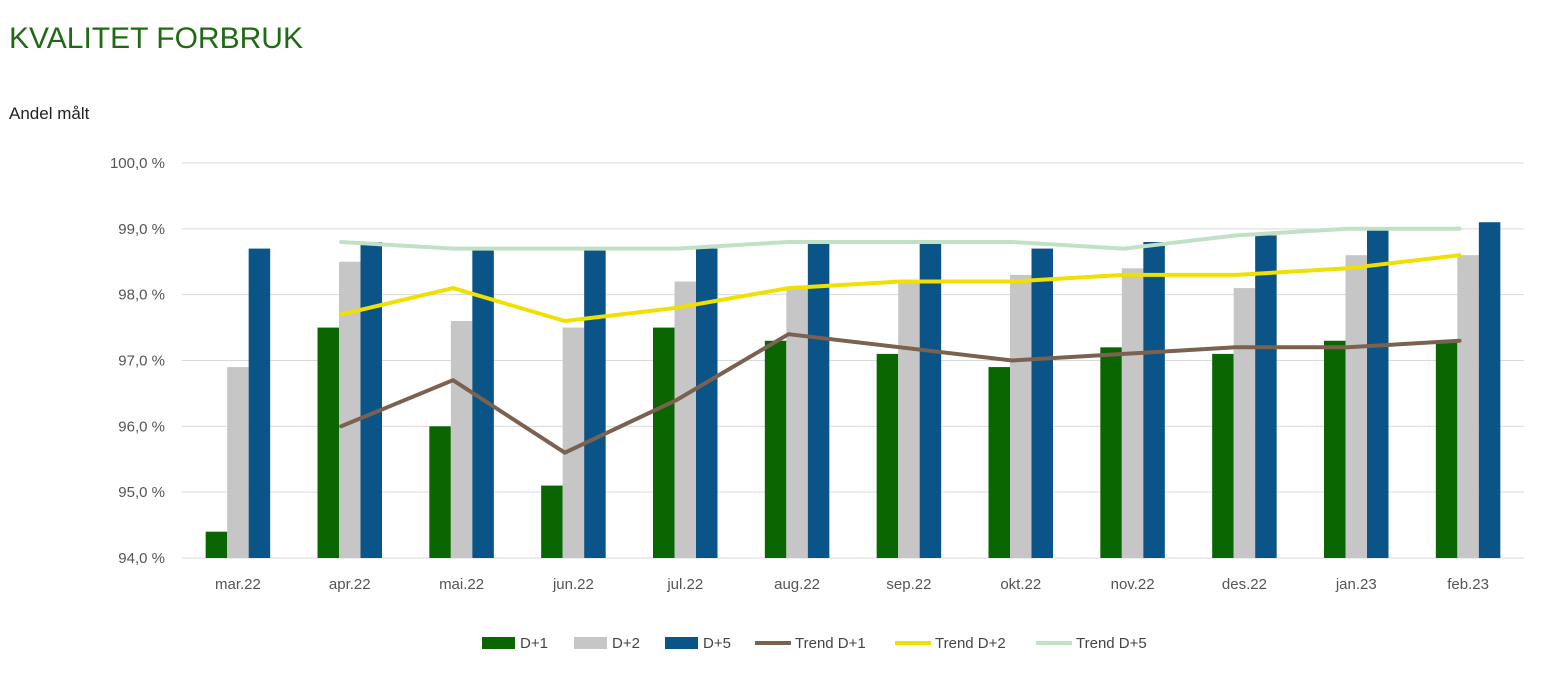 The image size is (1545, 681). Describe the element at coordinates (371, 400) in the screenshot. I see `bar-d5-apr.22` at that location.